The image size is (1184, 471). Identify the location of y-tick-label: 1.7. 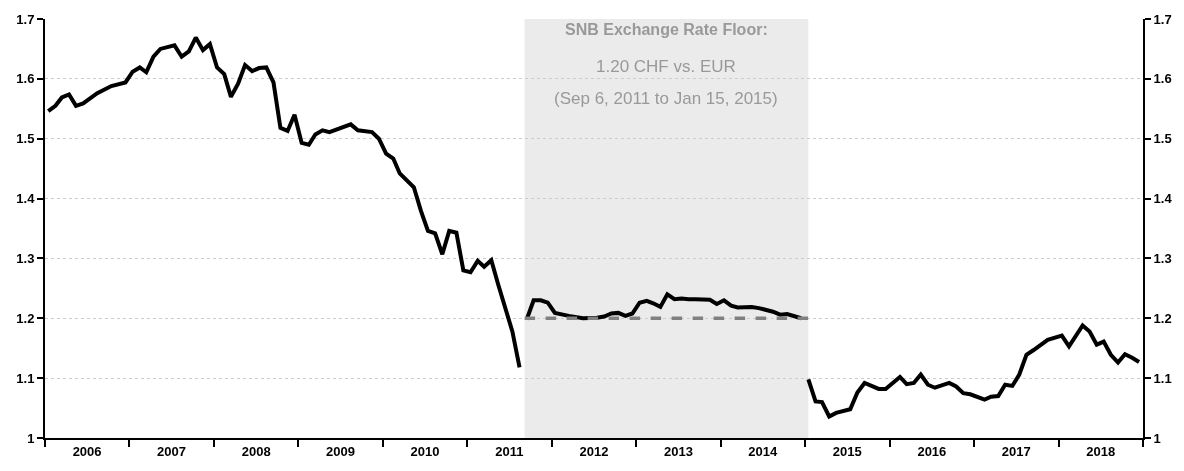
(25, 19).